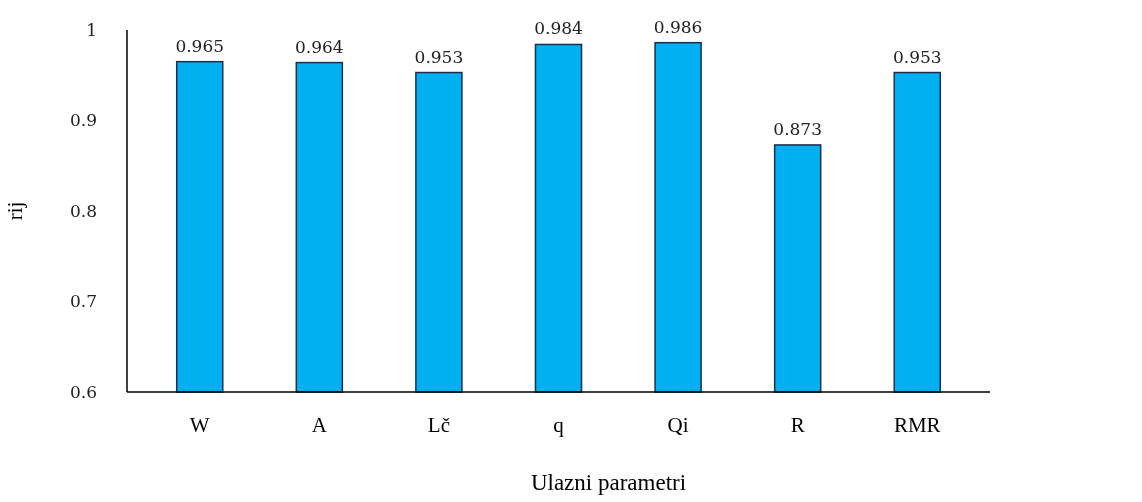 Image resolution: width=1142 pixels, height=502 pixels. I want to click on y-tick-label: 1, so click(91, 29).